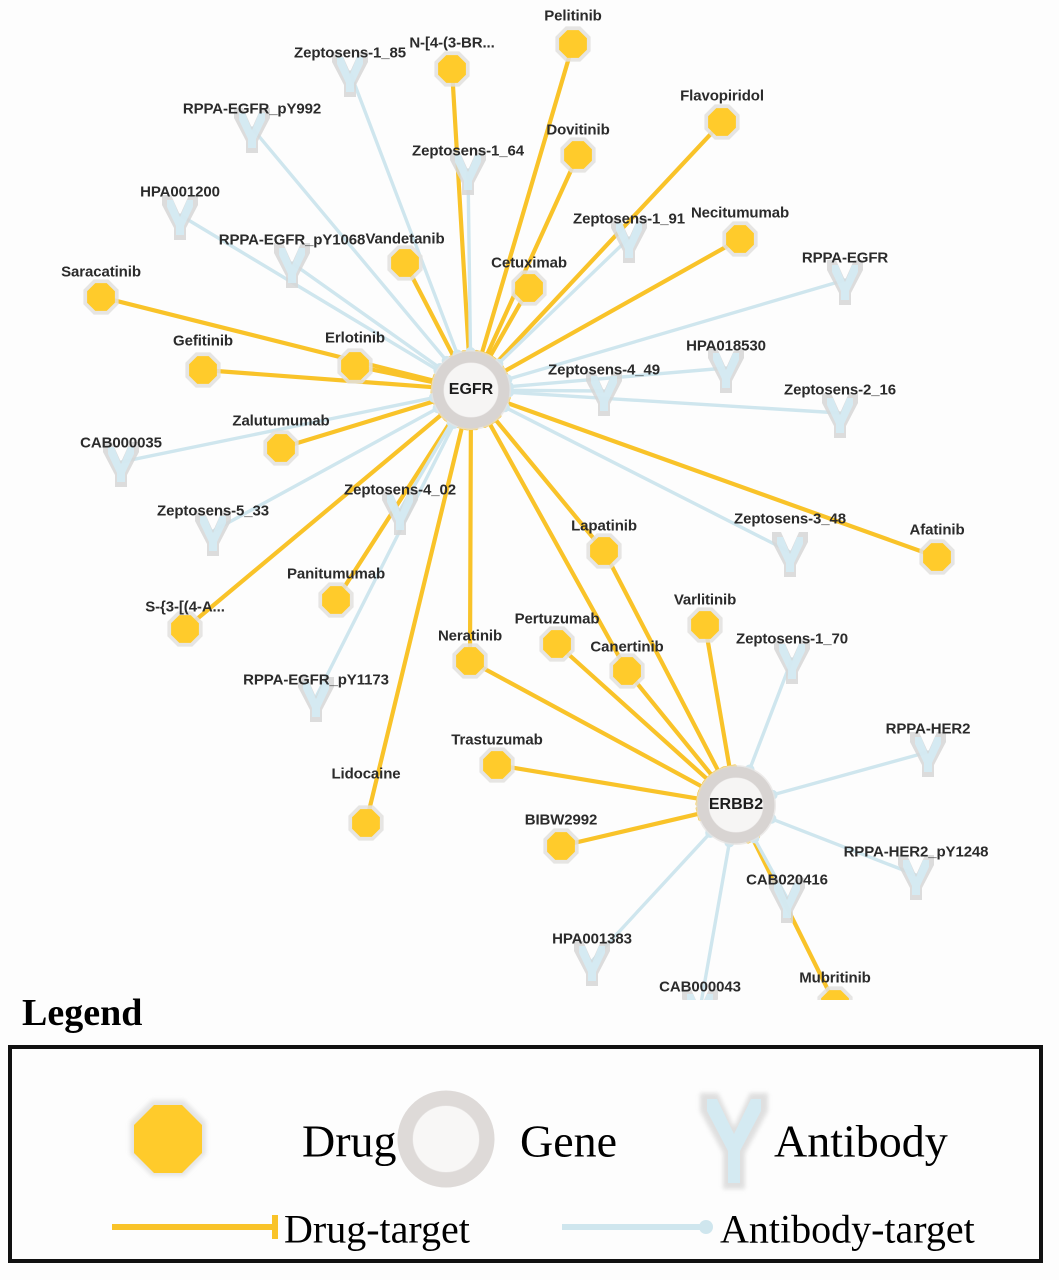  I want to click on legend-graphics, so click(440, 1164).